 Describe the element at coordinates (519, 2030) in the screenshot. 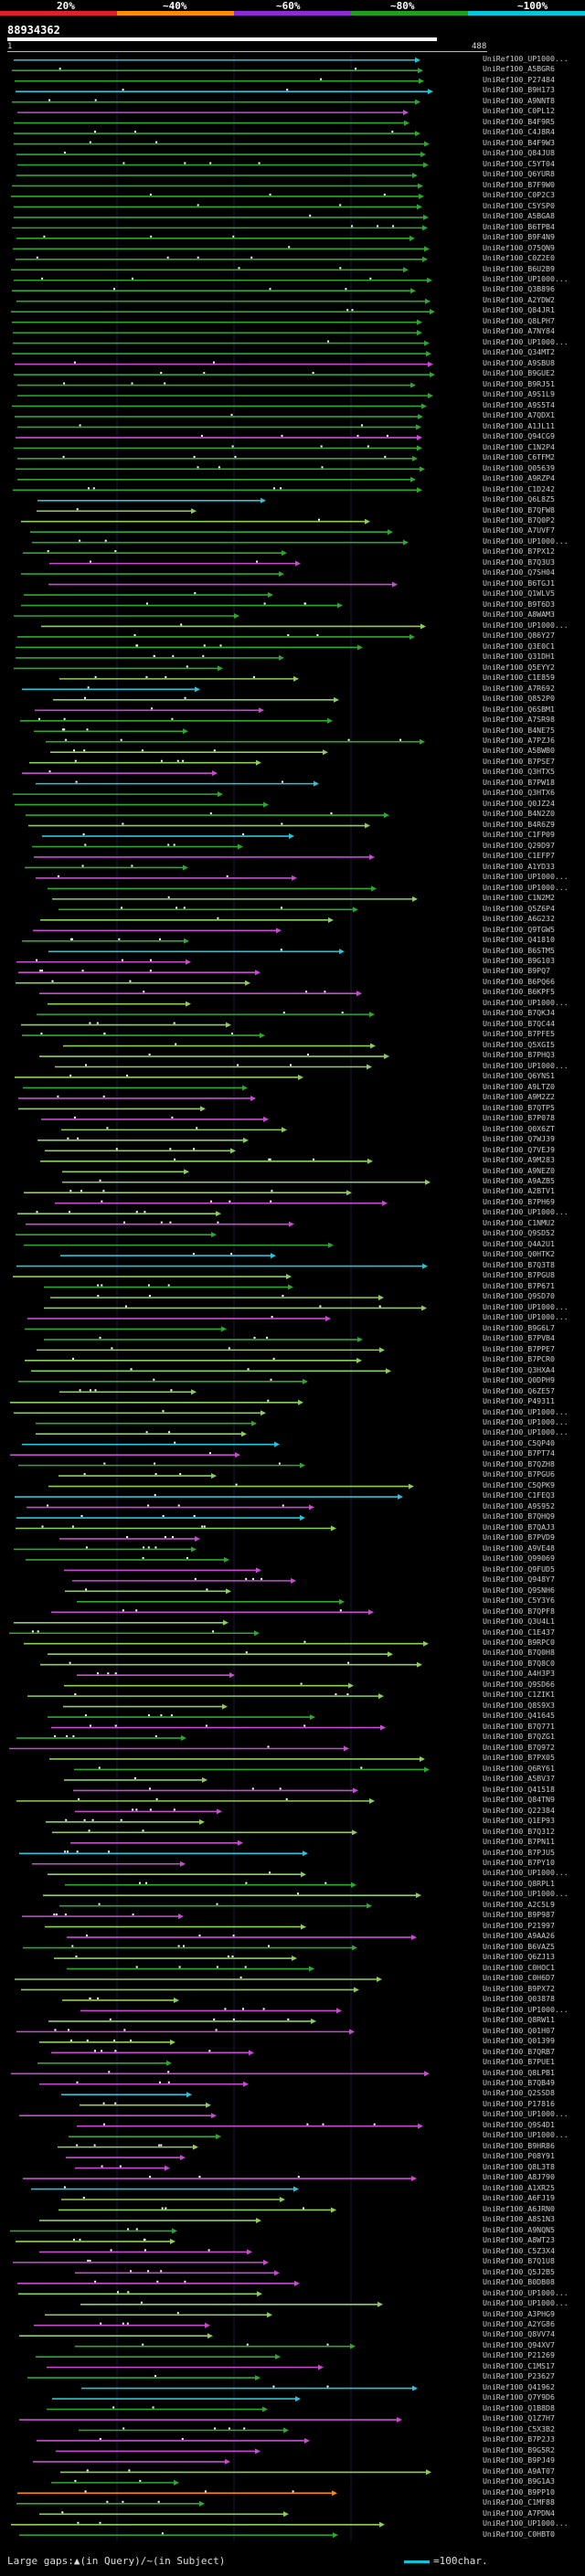

I see `hit-label: UniRef100_Q01H07` at that location.